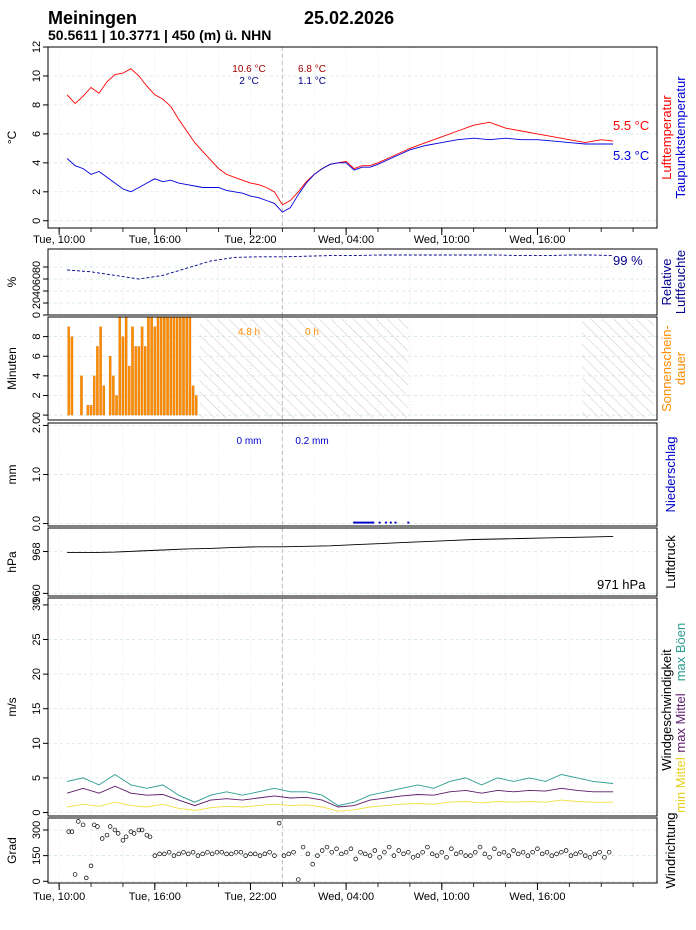 The image size is (696, 930). What do you see at coordinates (680, 785) in the screenshot?
I see `right-label-wind-min: min Mittel` at bounding box center [680, 785].